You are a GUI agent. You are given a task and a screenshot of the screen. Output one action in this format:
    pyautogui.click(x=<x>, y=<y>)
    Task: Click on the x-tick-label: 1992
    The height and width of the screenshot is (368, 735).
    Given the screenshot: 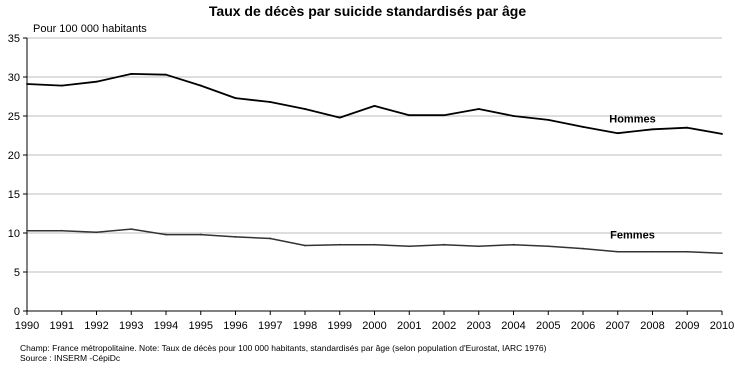 What is the action you would take?
    pyautogui.click(x=96, y=326)
    